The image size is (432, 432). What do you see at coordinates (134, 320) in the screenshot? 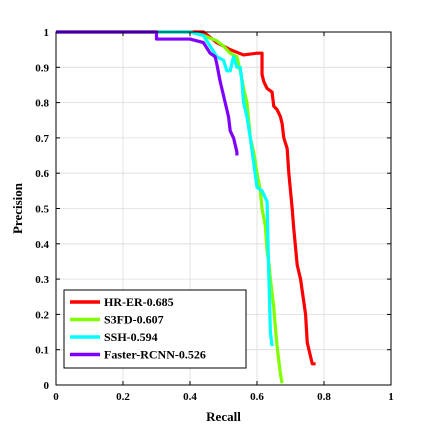
I see `legend-label-2: S3FD-0.607` at bounding box center [134, 320].